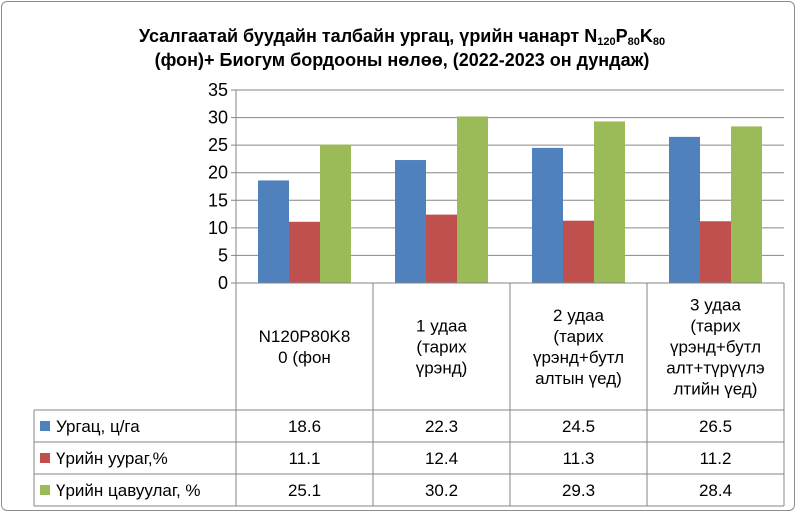 This screenshot has height=514, width=798. Describe the element at coordinates (304, 357) in the screenshot. I see `category-label: 0 (фон` at that location.